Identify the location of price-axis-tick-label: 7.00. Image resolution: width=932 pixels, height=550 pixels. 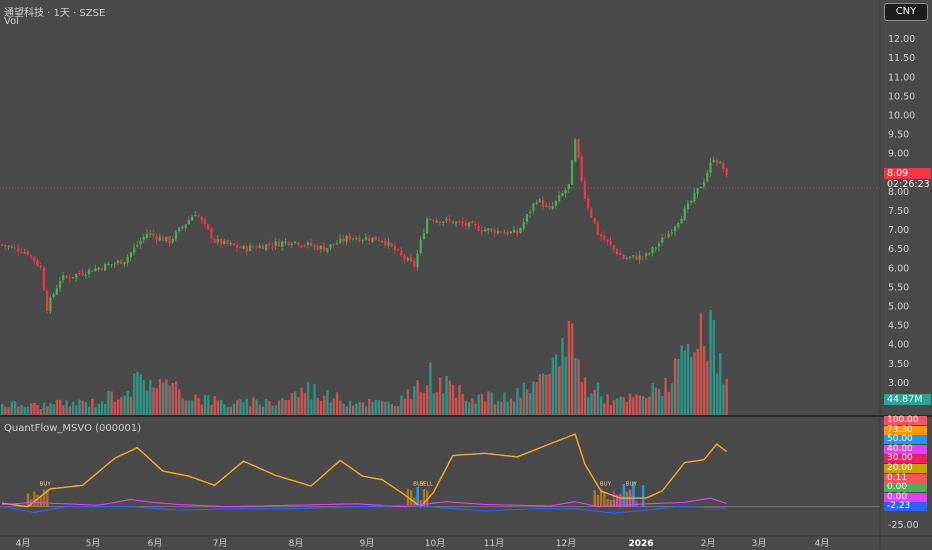
(898, 230).